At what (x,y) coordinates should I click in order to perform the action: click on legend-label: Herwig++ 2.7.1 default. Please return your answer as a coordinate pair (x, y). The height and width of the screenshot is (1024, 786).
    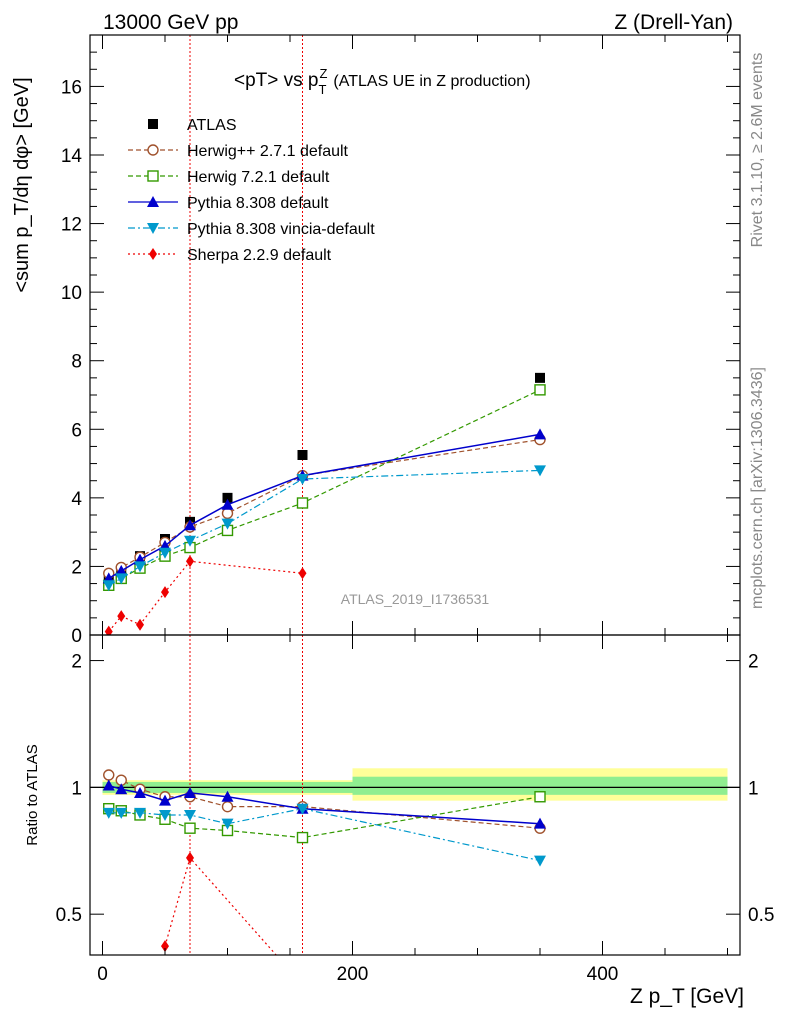
    Looking at the image, I should click on (268, 151).